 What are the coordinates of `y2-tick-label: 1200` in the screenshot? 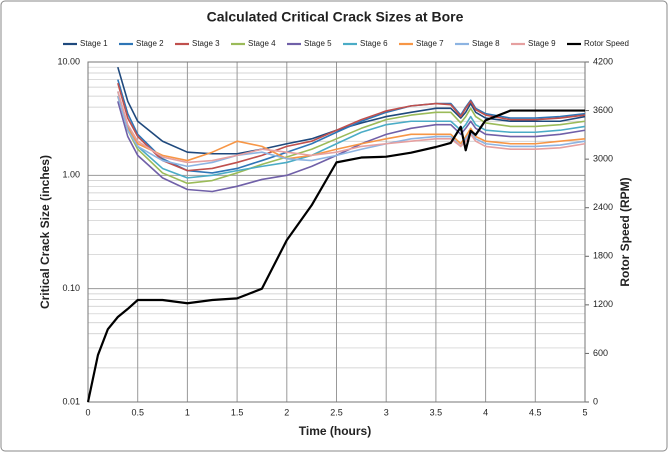 It's located at (603, 304).